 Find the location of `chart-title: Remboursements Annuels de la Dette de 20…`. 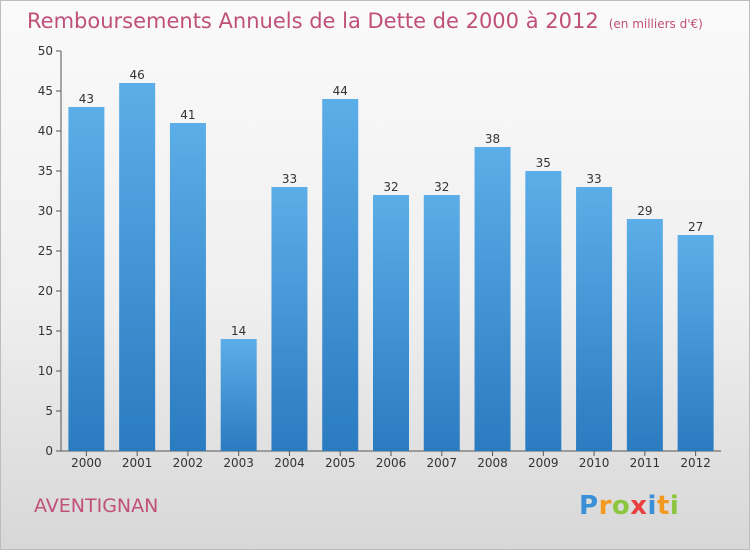

chart-title: Remboursements Annuels de la Dette de 20… is located at coordinates (365, 21).